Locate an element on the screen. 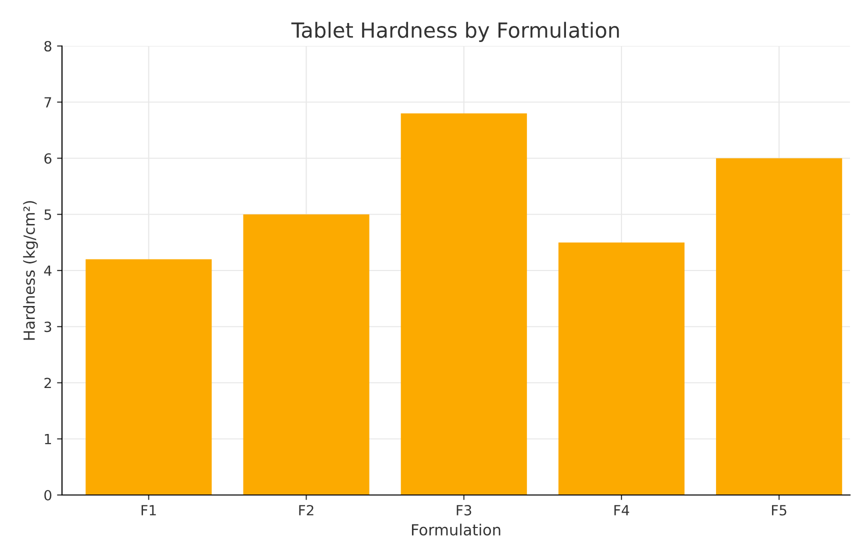 This screenshot has width=858, height=541. y-axis-title: Hardness (kg/cm²) is located at coordinates (30, 270).